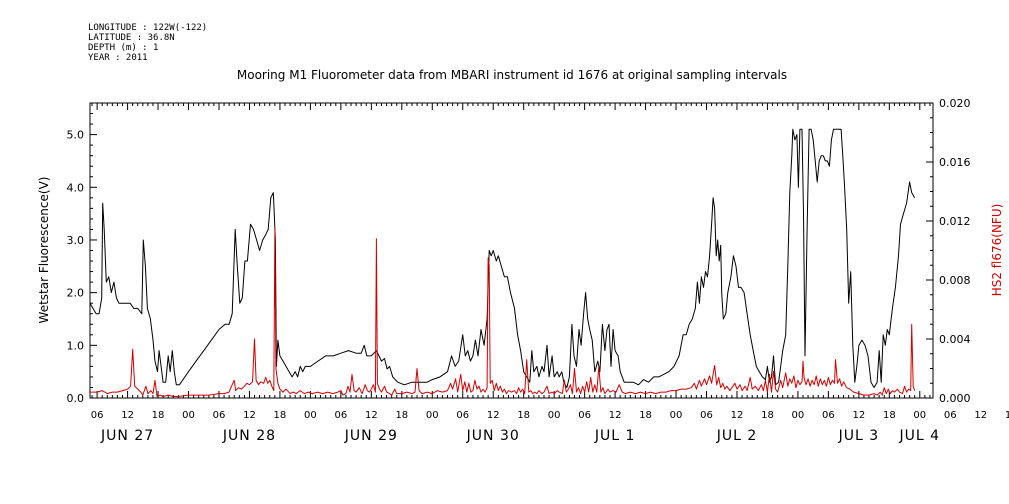 The image size is (1009, 504). I want to click on day-label: JUL 4, so click(920, 436).